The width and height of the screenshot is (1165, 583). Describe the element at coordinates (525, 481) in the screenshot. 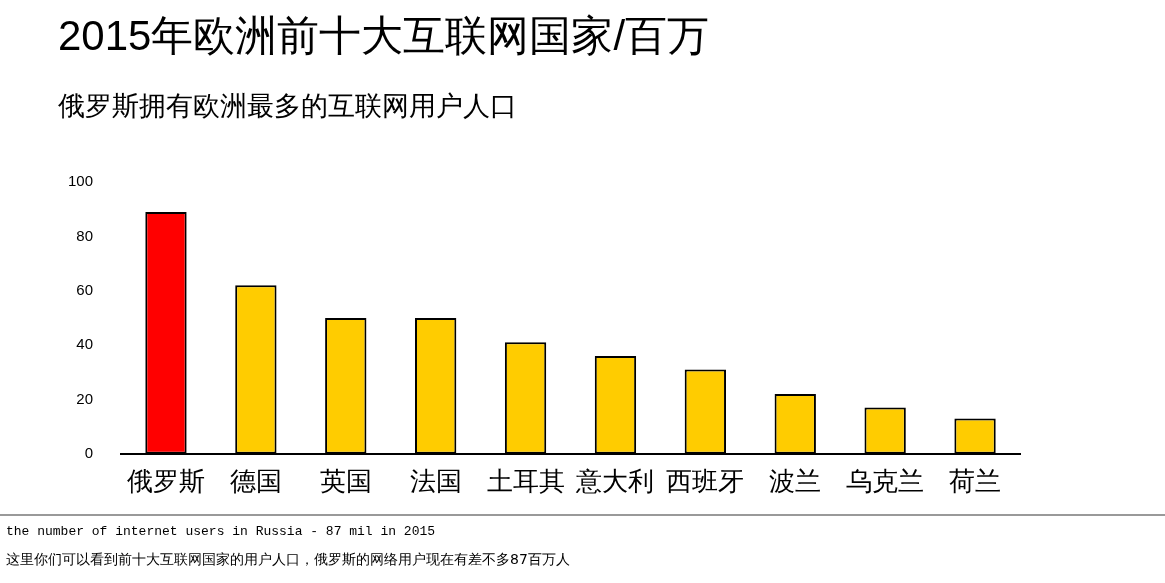

I see `x-tick-label: 土耳其` at that location.